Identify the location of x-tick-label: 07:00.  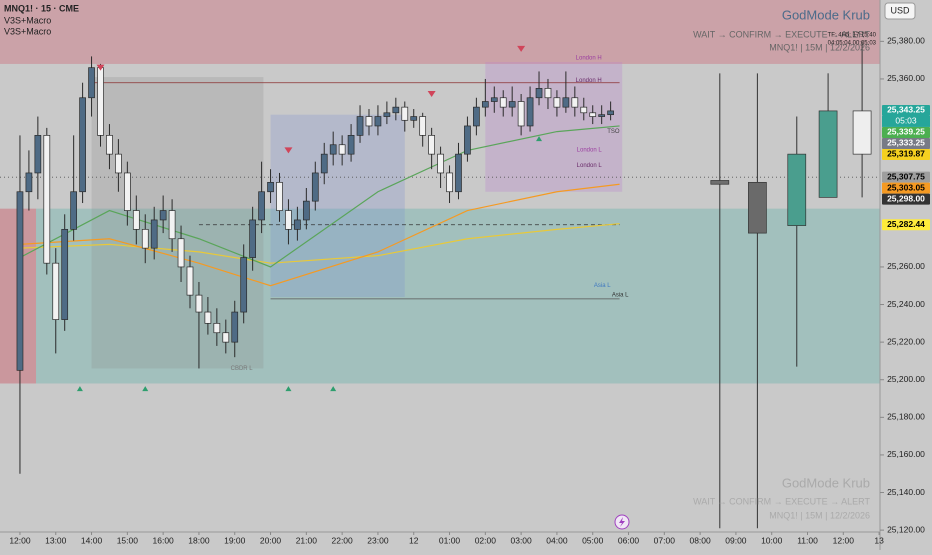
(665, 540).